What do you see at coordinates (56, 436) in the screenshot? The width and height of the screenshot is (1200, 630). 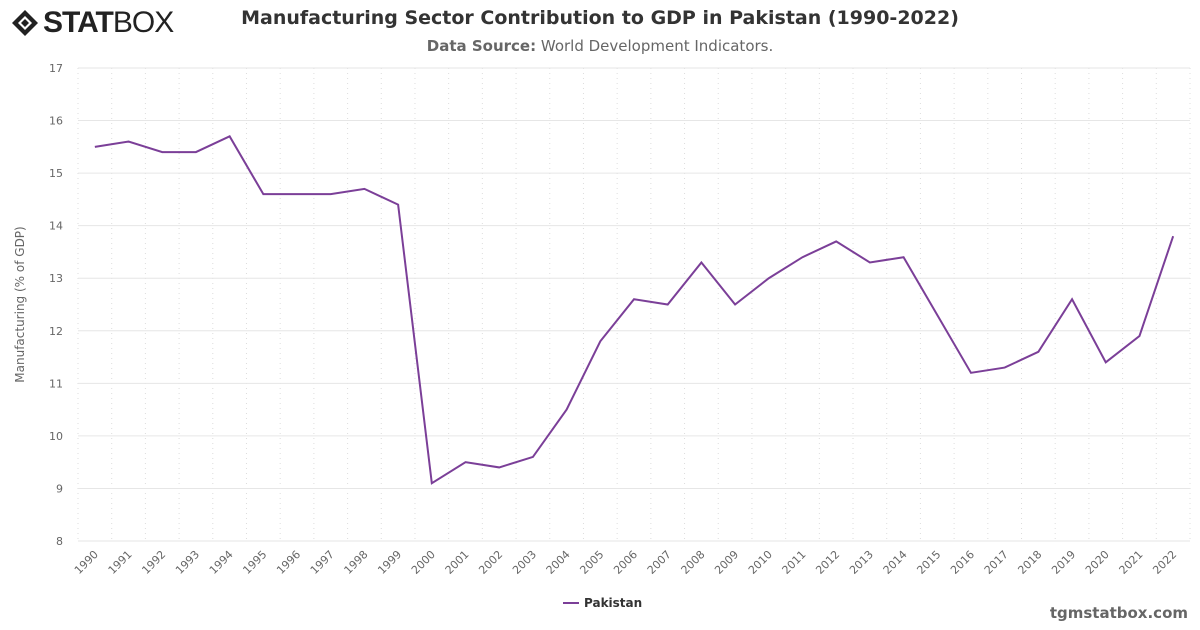 I see `y-tick-label: 10` at bounding box center [56, 436].